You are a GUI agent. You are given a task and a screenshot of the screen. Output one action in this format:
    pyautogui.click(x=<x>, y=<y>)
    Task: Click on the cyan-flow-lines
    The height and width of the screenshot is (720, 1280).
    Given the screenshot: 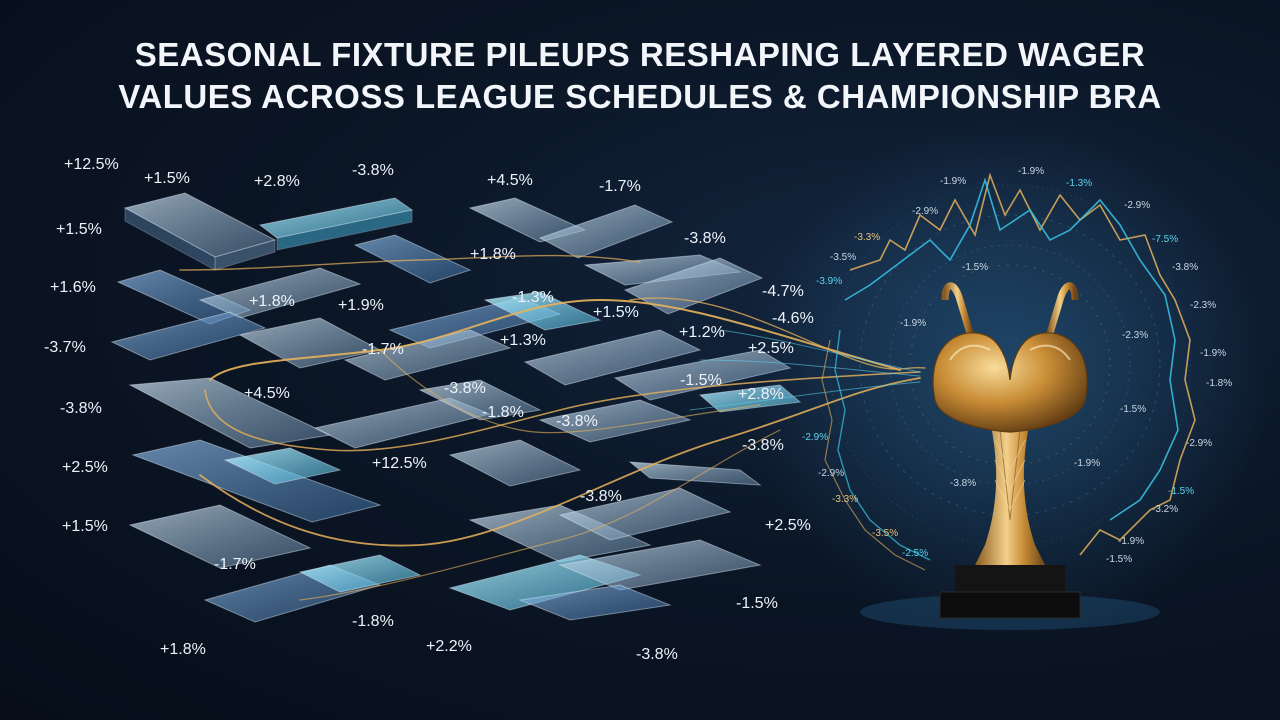 What is the action you would take?
    pyautogui.click(x=805, y=370)
    